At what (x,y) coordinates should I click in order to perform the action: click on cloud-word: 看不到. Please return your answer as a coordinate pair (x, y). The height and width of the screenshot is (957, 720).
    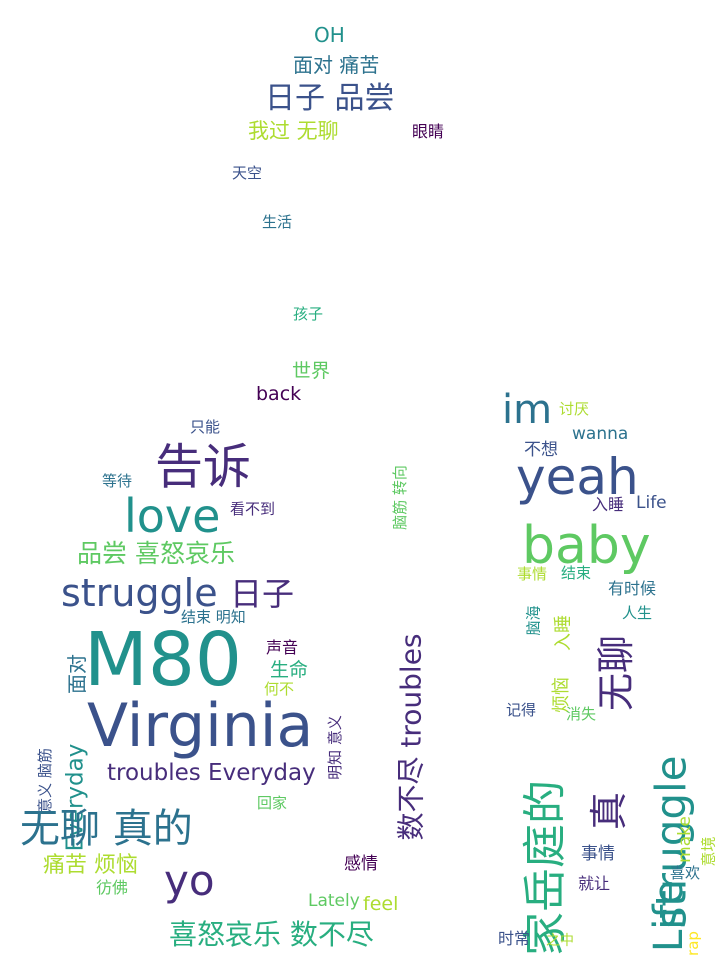
    Looking at the image, I should click on (253, 509).